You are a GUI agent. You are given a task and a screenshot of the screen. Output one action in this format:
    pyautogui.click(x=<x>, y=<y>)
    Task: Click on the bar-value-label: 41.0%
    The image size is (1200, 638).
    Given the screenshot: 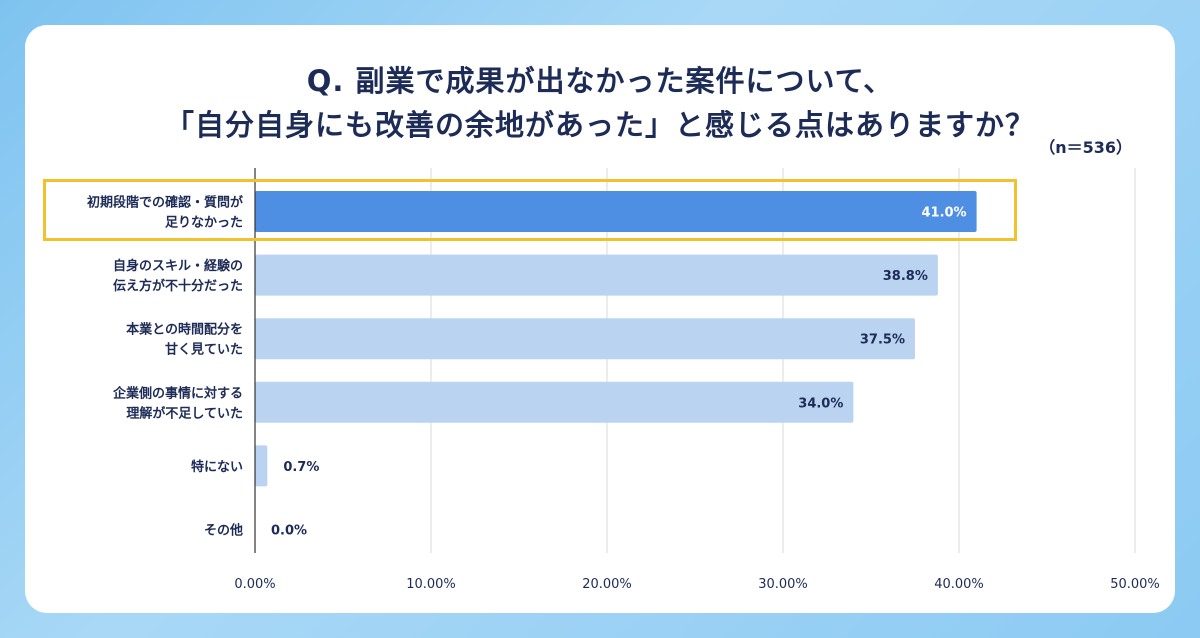 What is the action you would take?
    pyautogui.click(x=943, y=213)
    